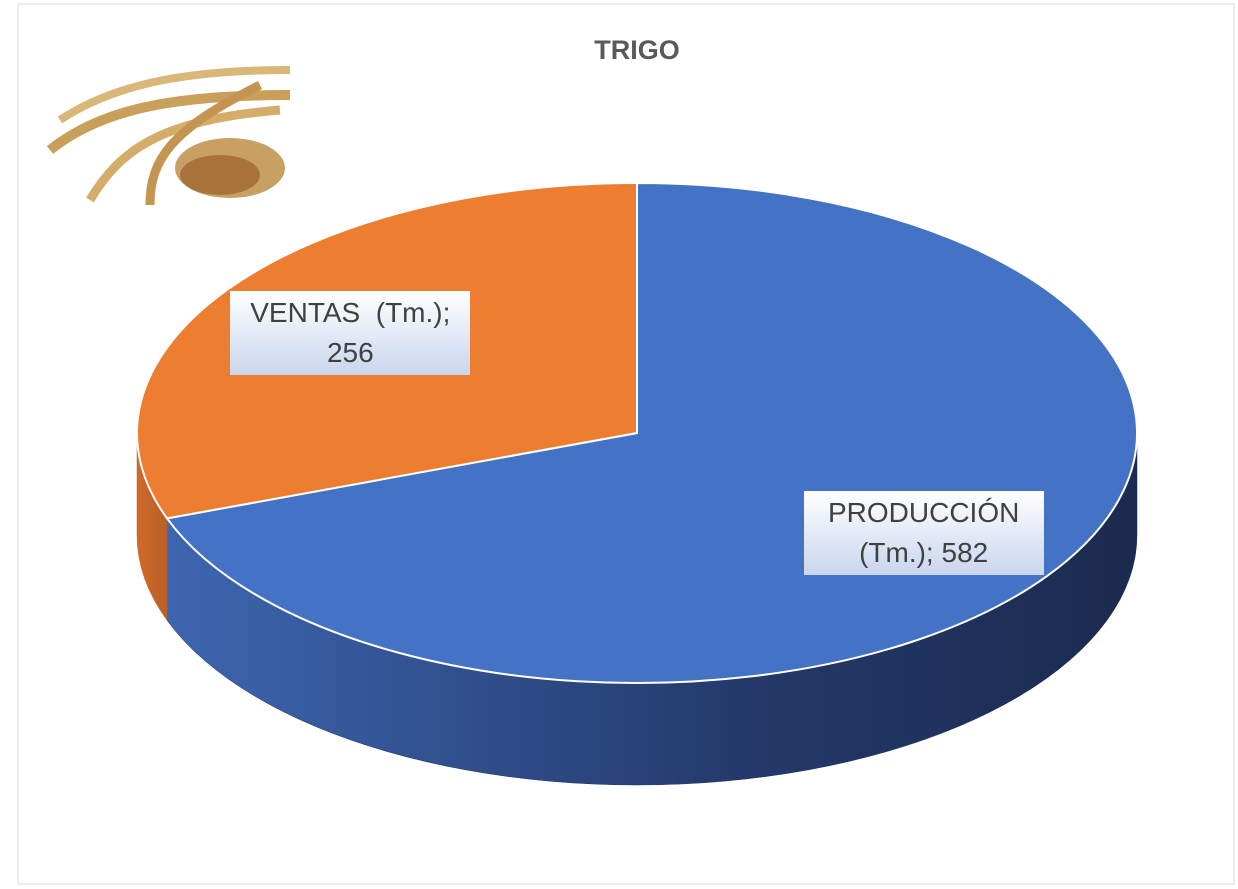  I want to click on wheat-image, so click(168, 136).